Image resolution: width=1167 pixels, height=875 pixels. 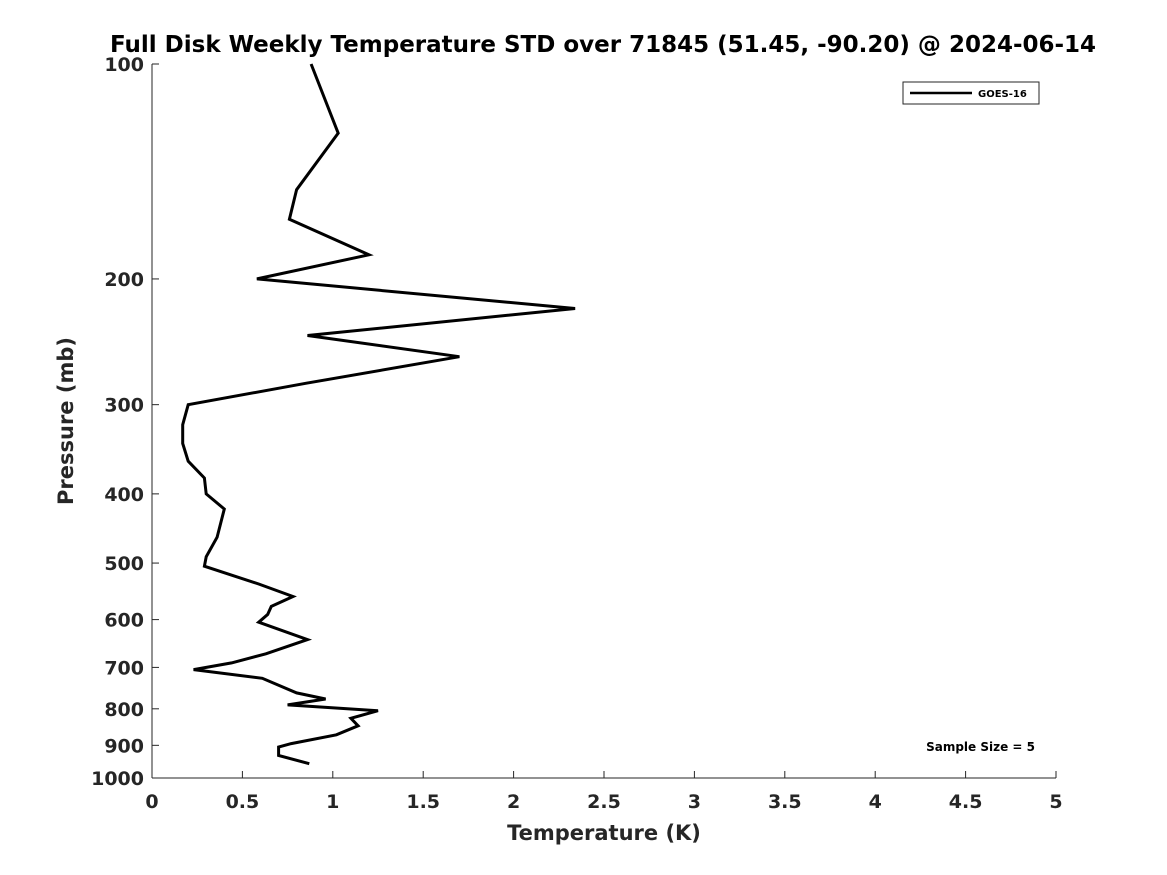 What do you see at coordinates (513, 802) in the screenshot?
I see `x-tick-label: 2` at bounding box center [513, 802].